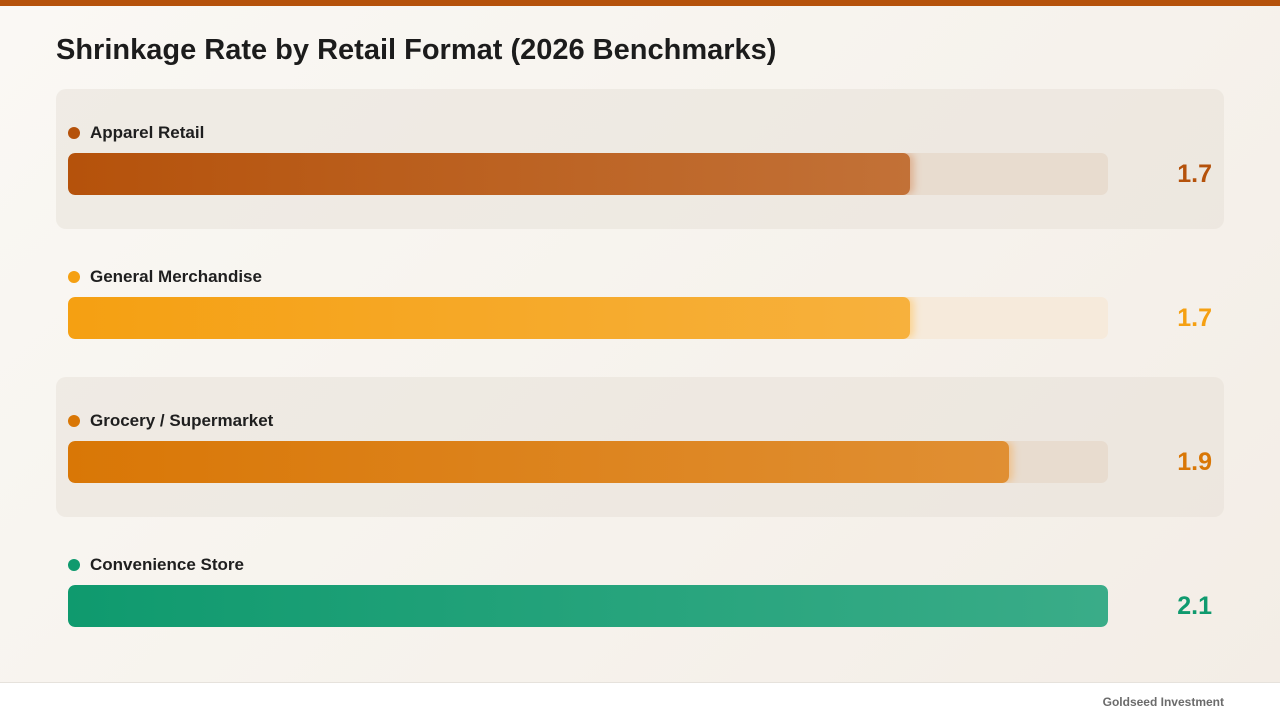  I want to click on data-label: 1.9, so click(1194, 462).